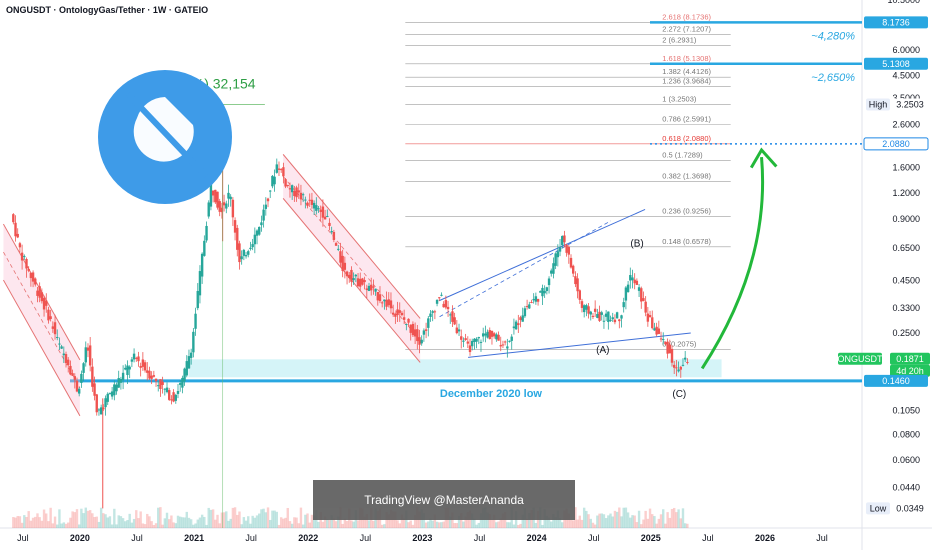 The height and width of the screenshot is (555, 932). I want to click on fib-level-label: 1.382 (4.4126), so click(686, 71).